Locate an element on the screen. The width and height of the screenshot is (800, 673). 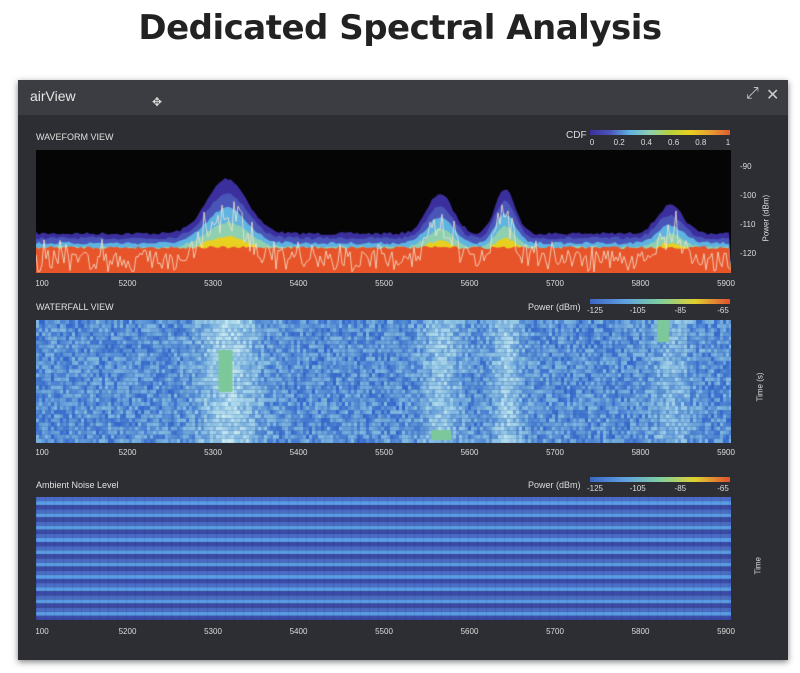
waterfall-legend-tick: -105 is located at coordinates (637, 310).